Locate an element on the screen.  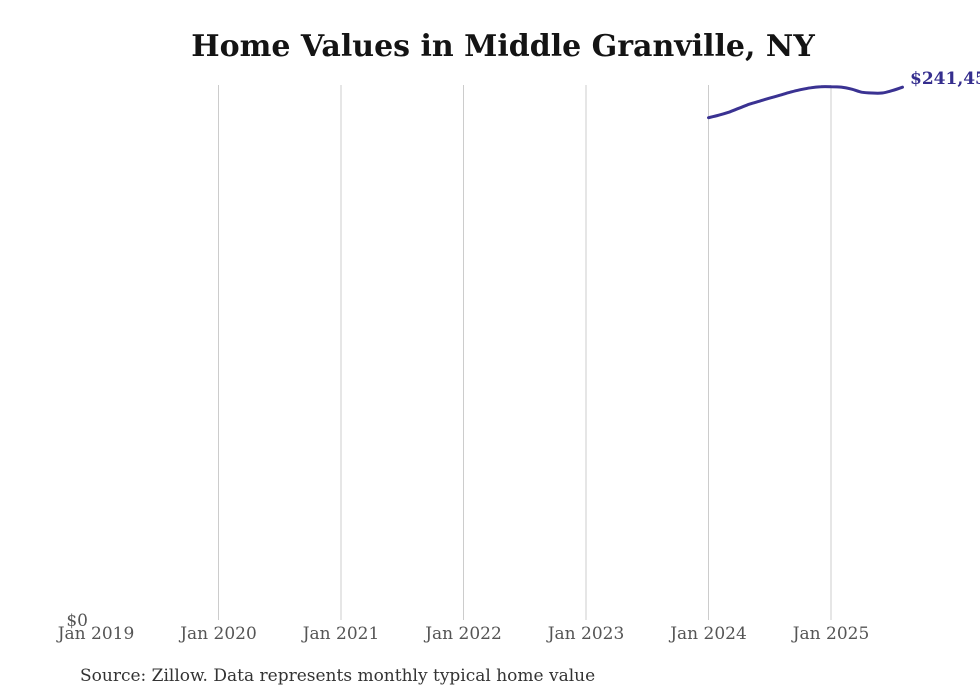
x-axis-label-2022-01: Jan 2022 is located at coordinates (463, 634).